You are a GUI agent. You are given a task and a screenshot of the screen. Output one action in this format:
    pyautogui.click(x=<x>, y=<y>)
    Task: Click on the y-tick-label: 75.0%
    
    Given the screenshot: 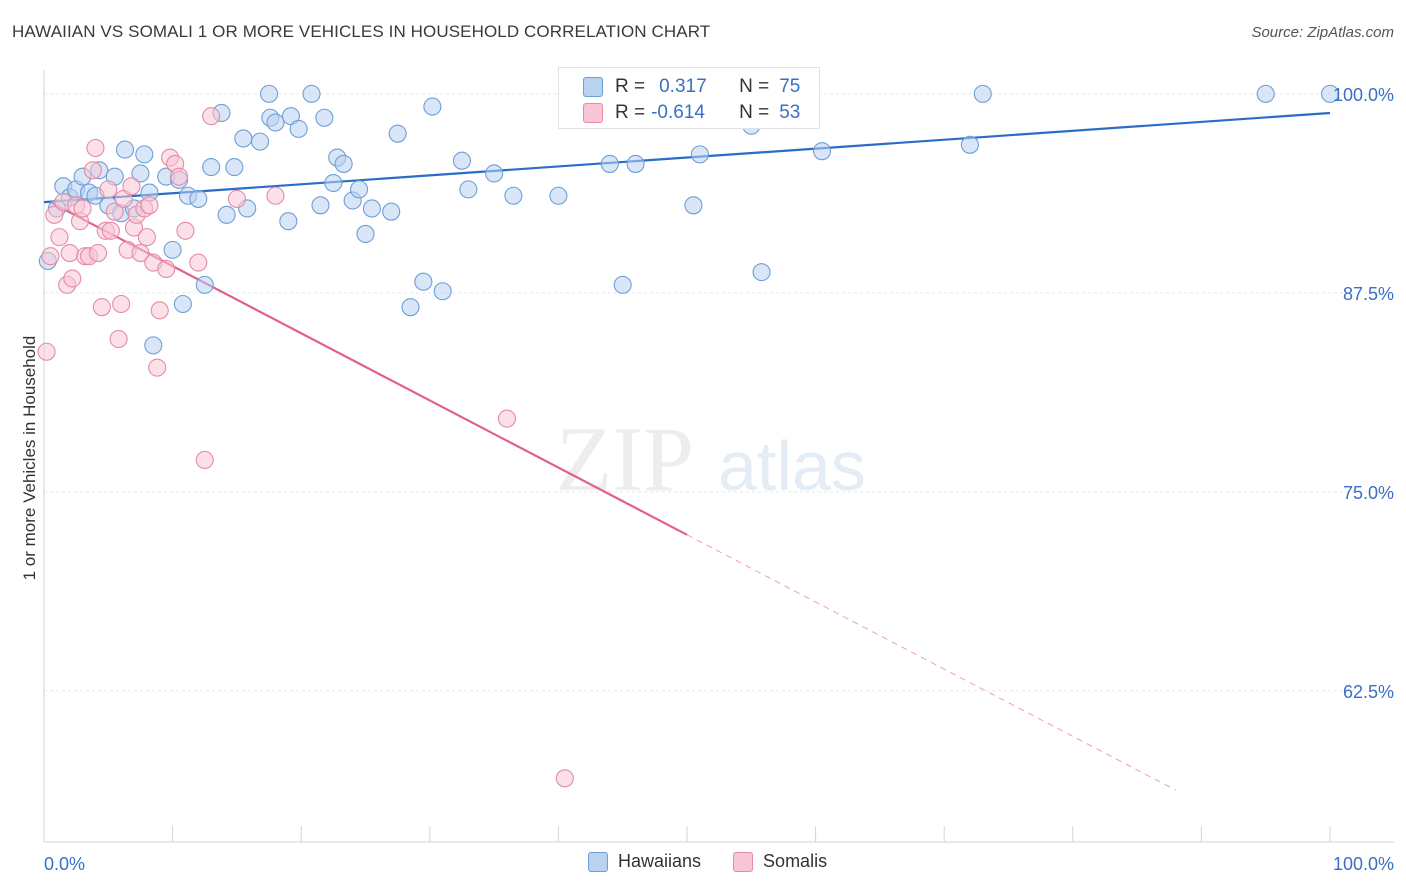 What is the action you would take?
    pyautogui.click(x=1368, y=493)
    